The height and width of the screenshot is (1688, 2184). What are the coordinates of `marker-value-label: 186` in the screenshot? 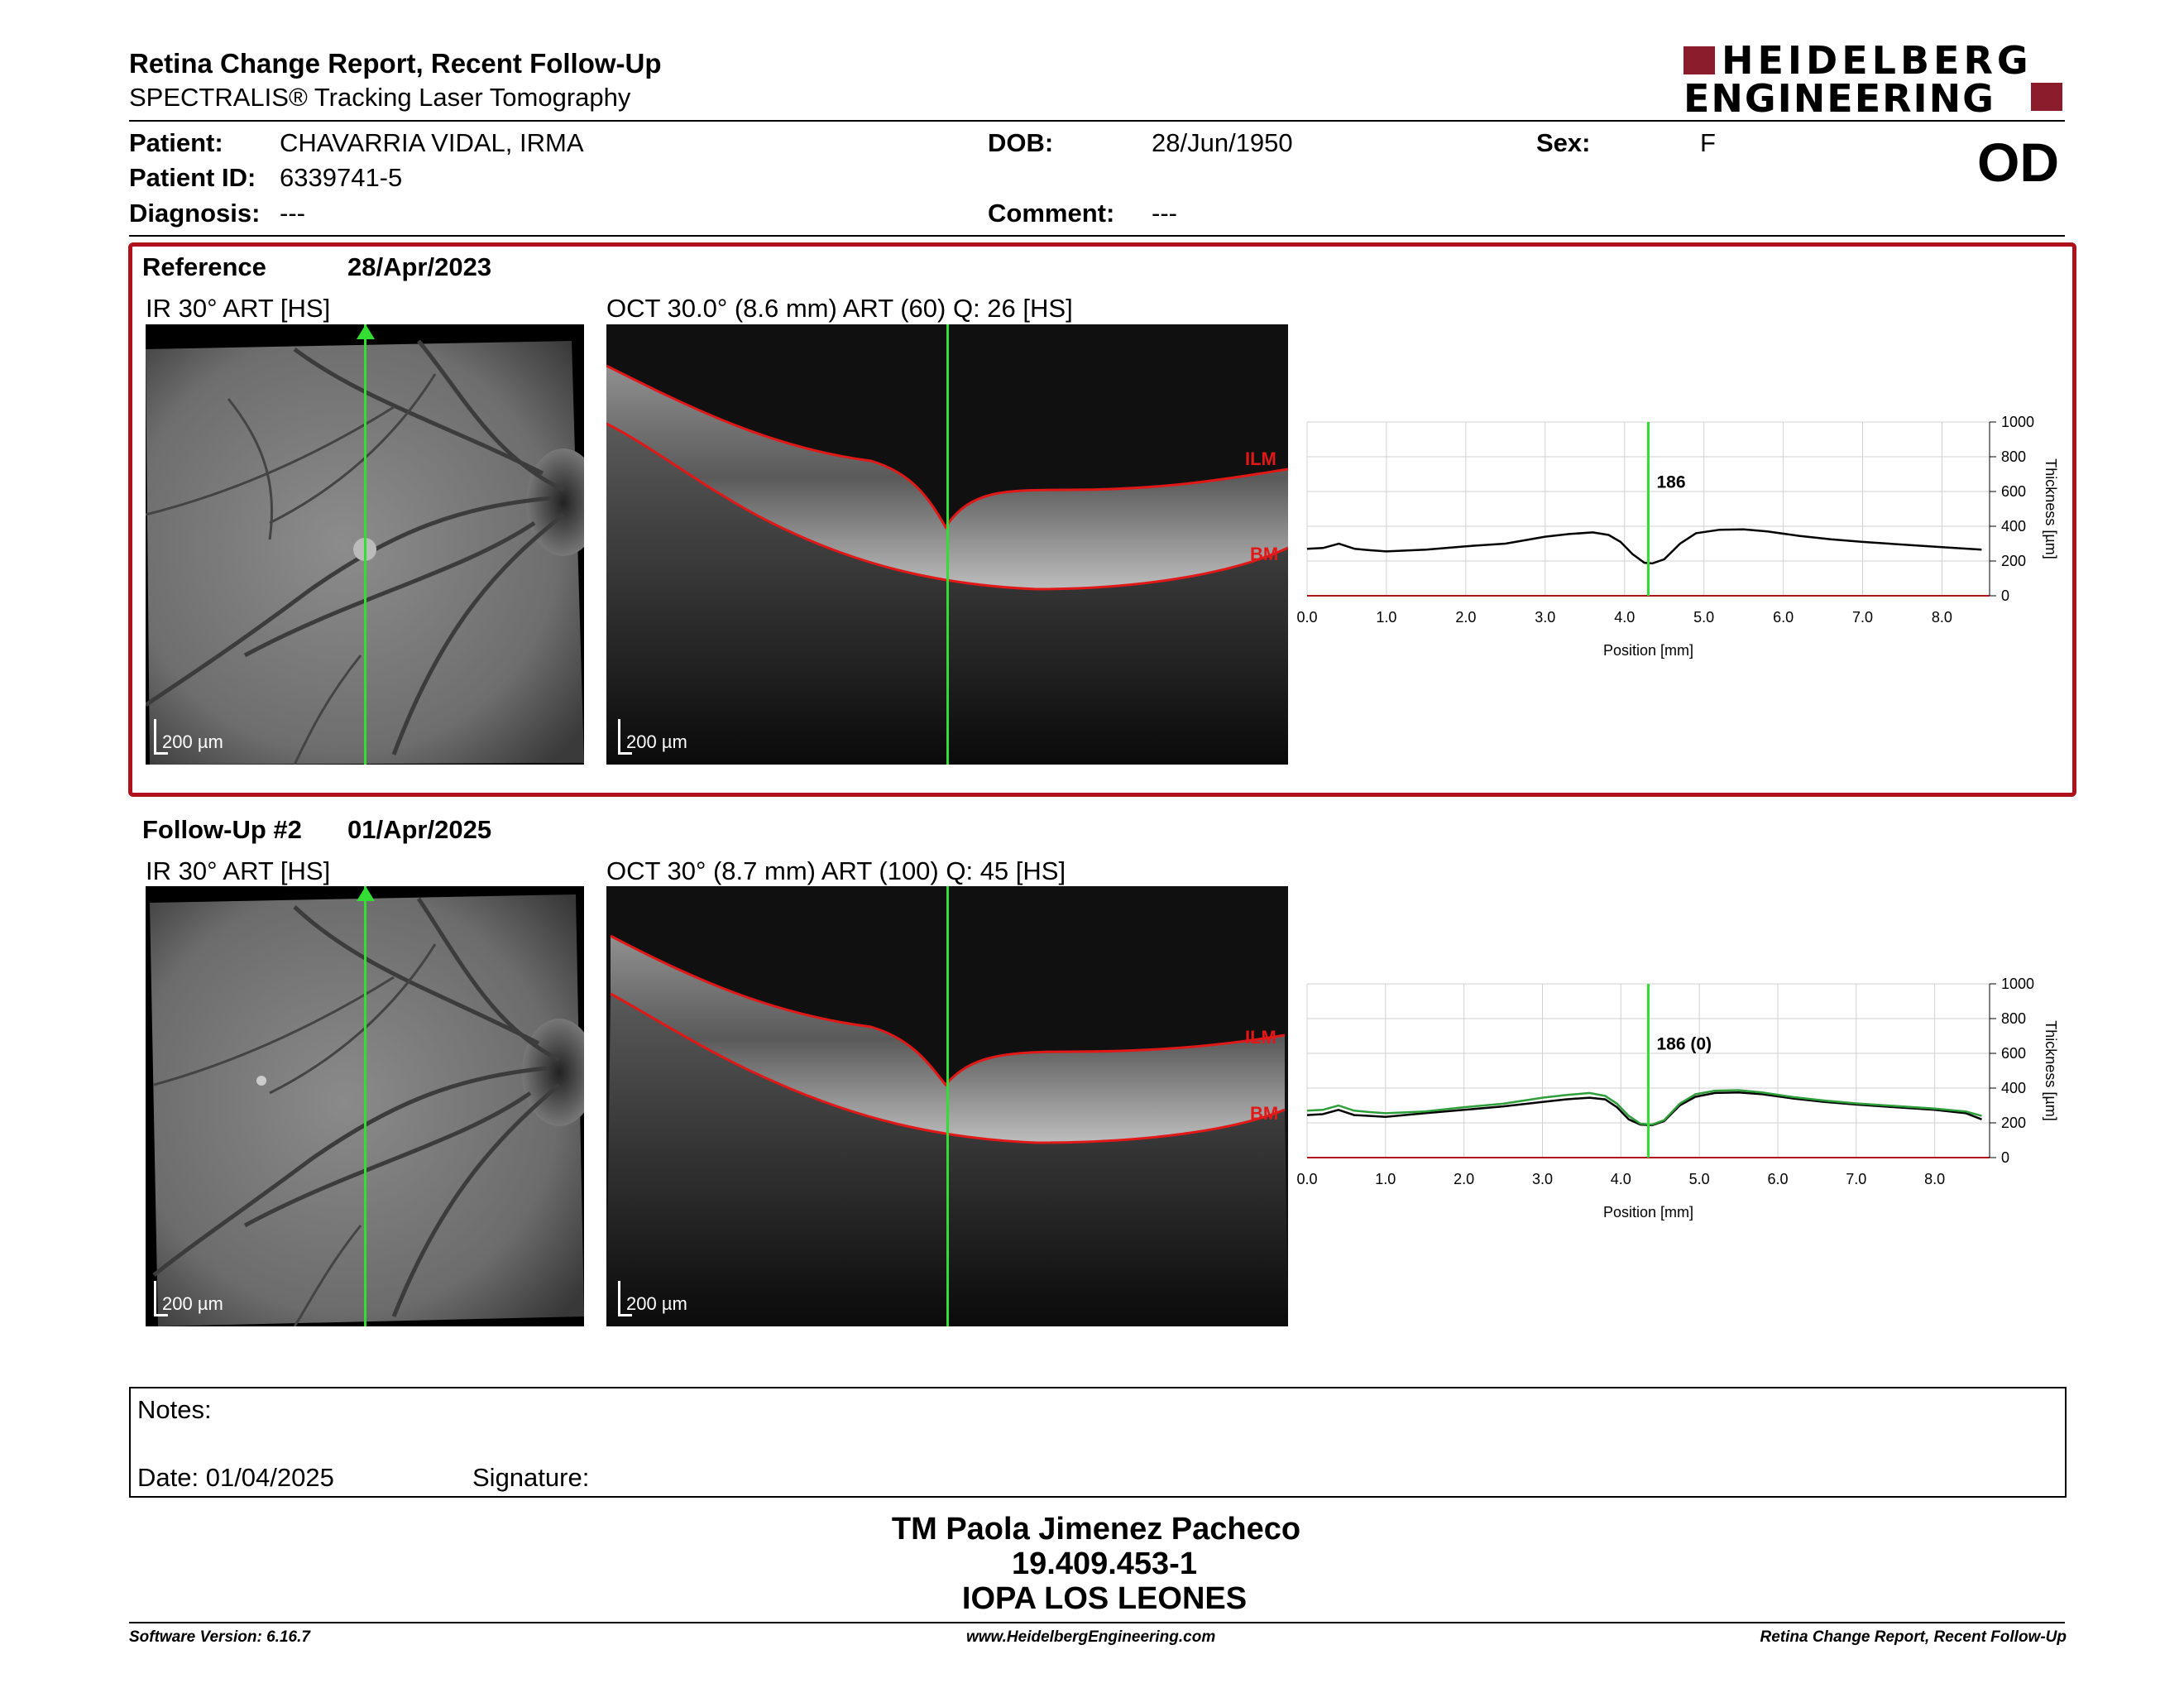 It's located at (1671, 482).